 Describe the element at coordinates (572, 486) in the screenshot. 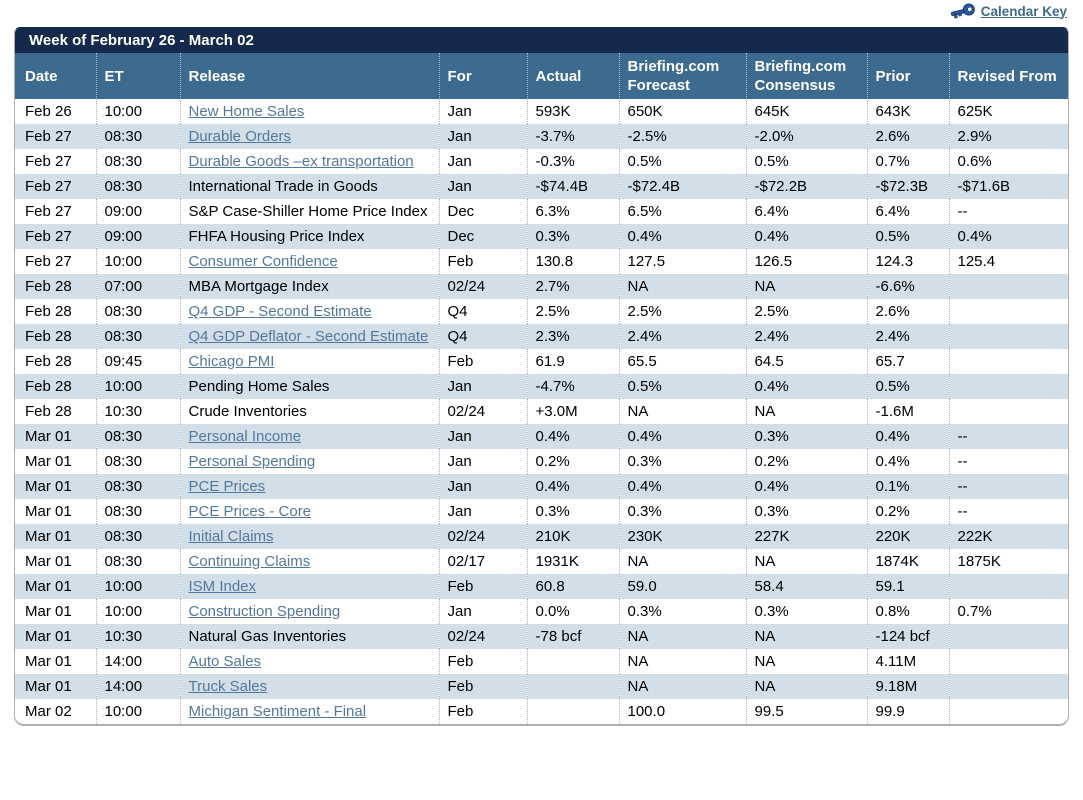

I see `cell-actual: 0.4%` at that location.